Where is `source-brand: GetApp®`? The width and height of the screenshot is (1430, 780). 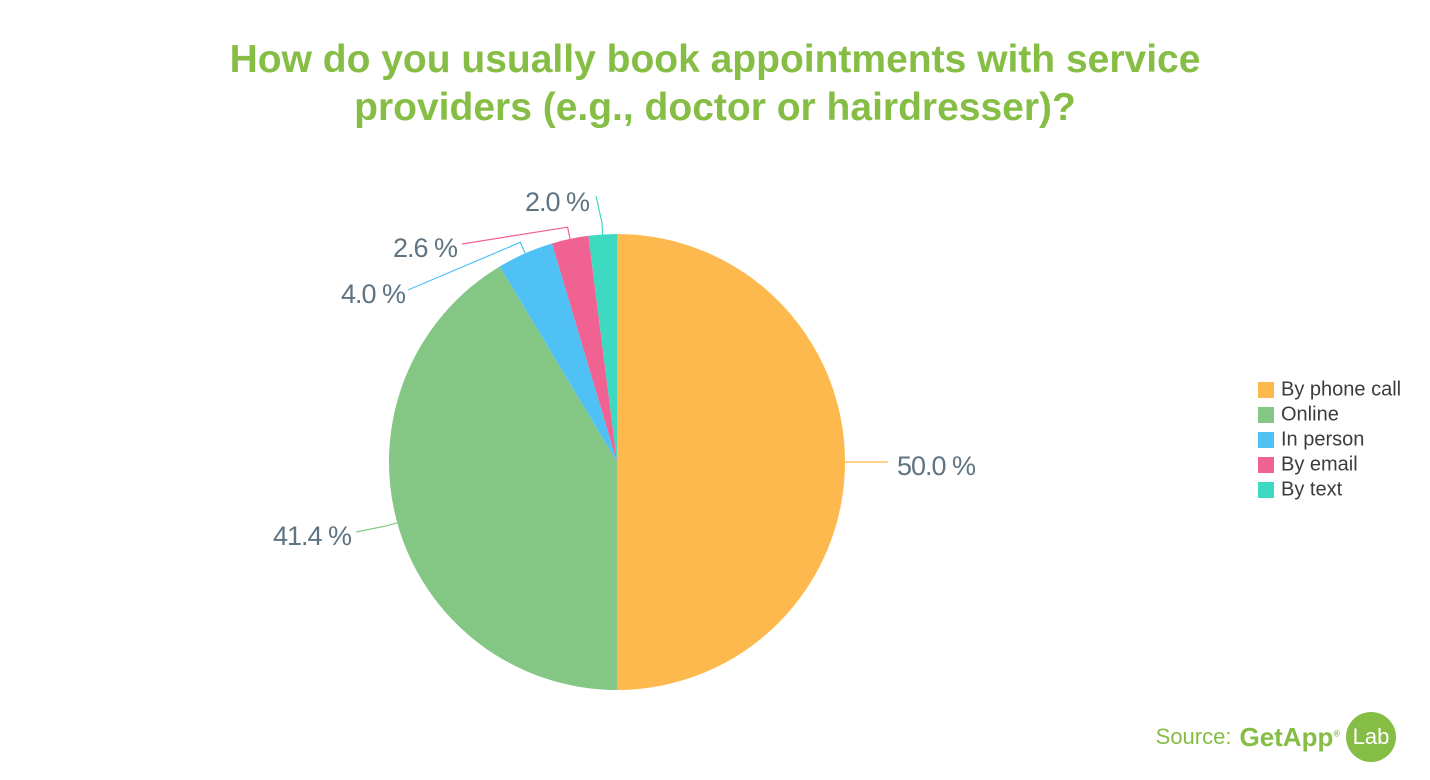 source-brand: GetApp® is located at coordinates (1289, 737).